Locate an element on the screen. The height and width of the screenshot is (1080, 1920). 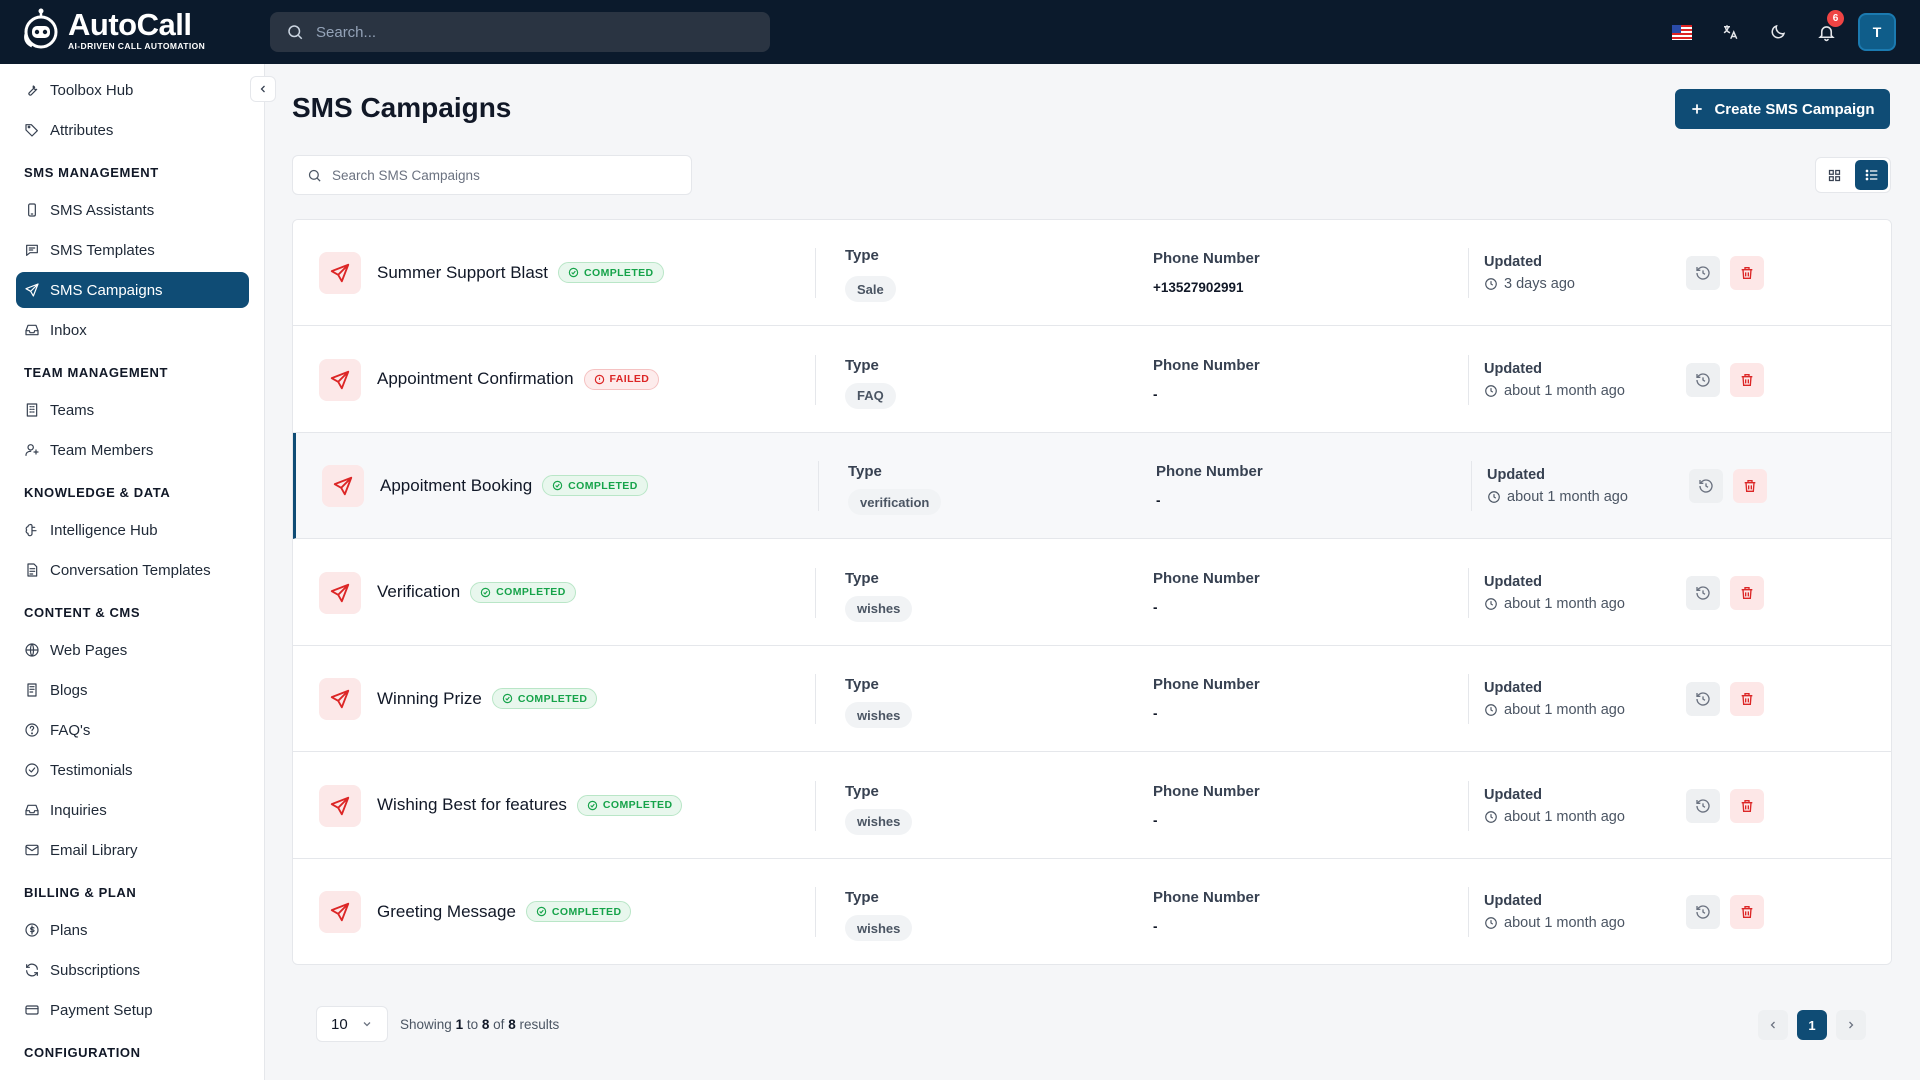
sidebar-item-label: Testimonials is located at coordinates (91, 770).